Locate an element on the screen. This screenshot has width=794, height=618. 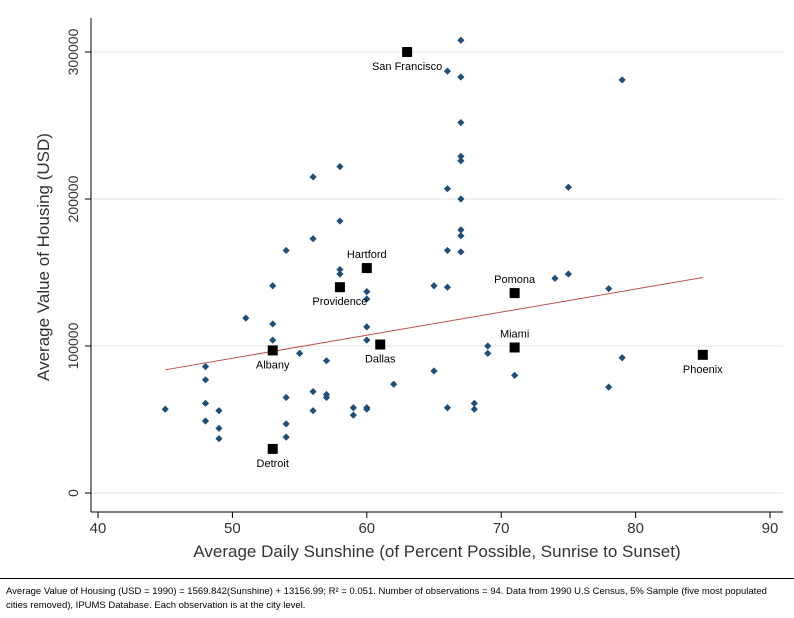
city-label: Pomona is located at coordinates (515, 280).